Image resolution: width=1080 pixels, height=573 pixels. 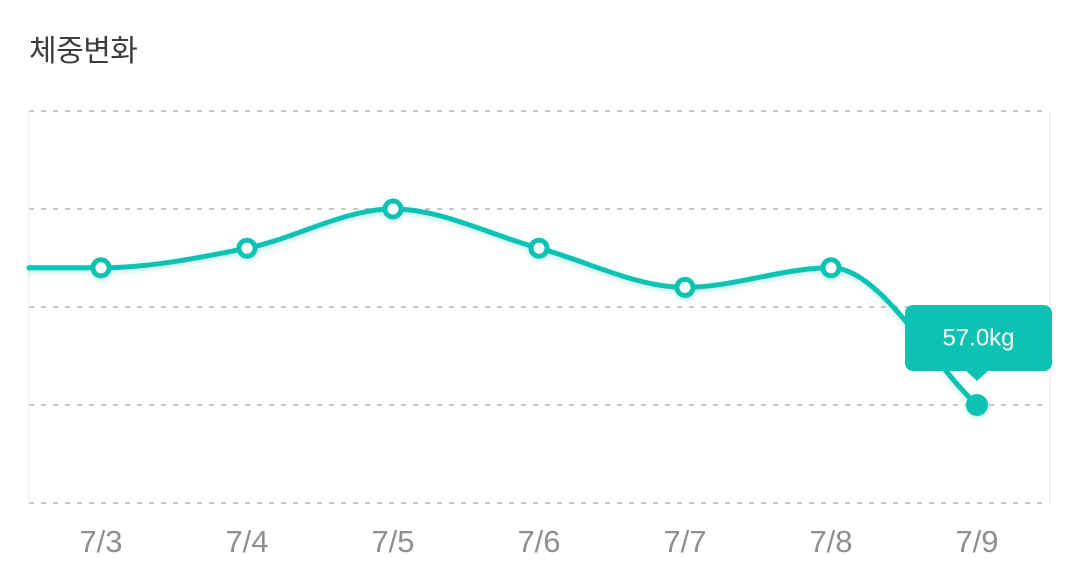 I want to click on chart-title: 체중변화, so click(x=83, y=51).